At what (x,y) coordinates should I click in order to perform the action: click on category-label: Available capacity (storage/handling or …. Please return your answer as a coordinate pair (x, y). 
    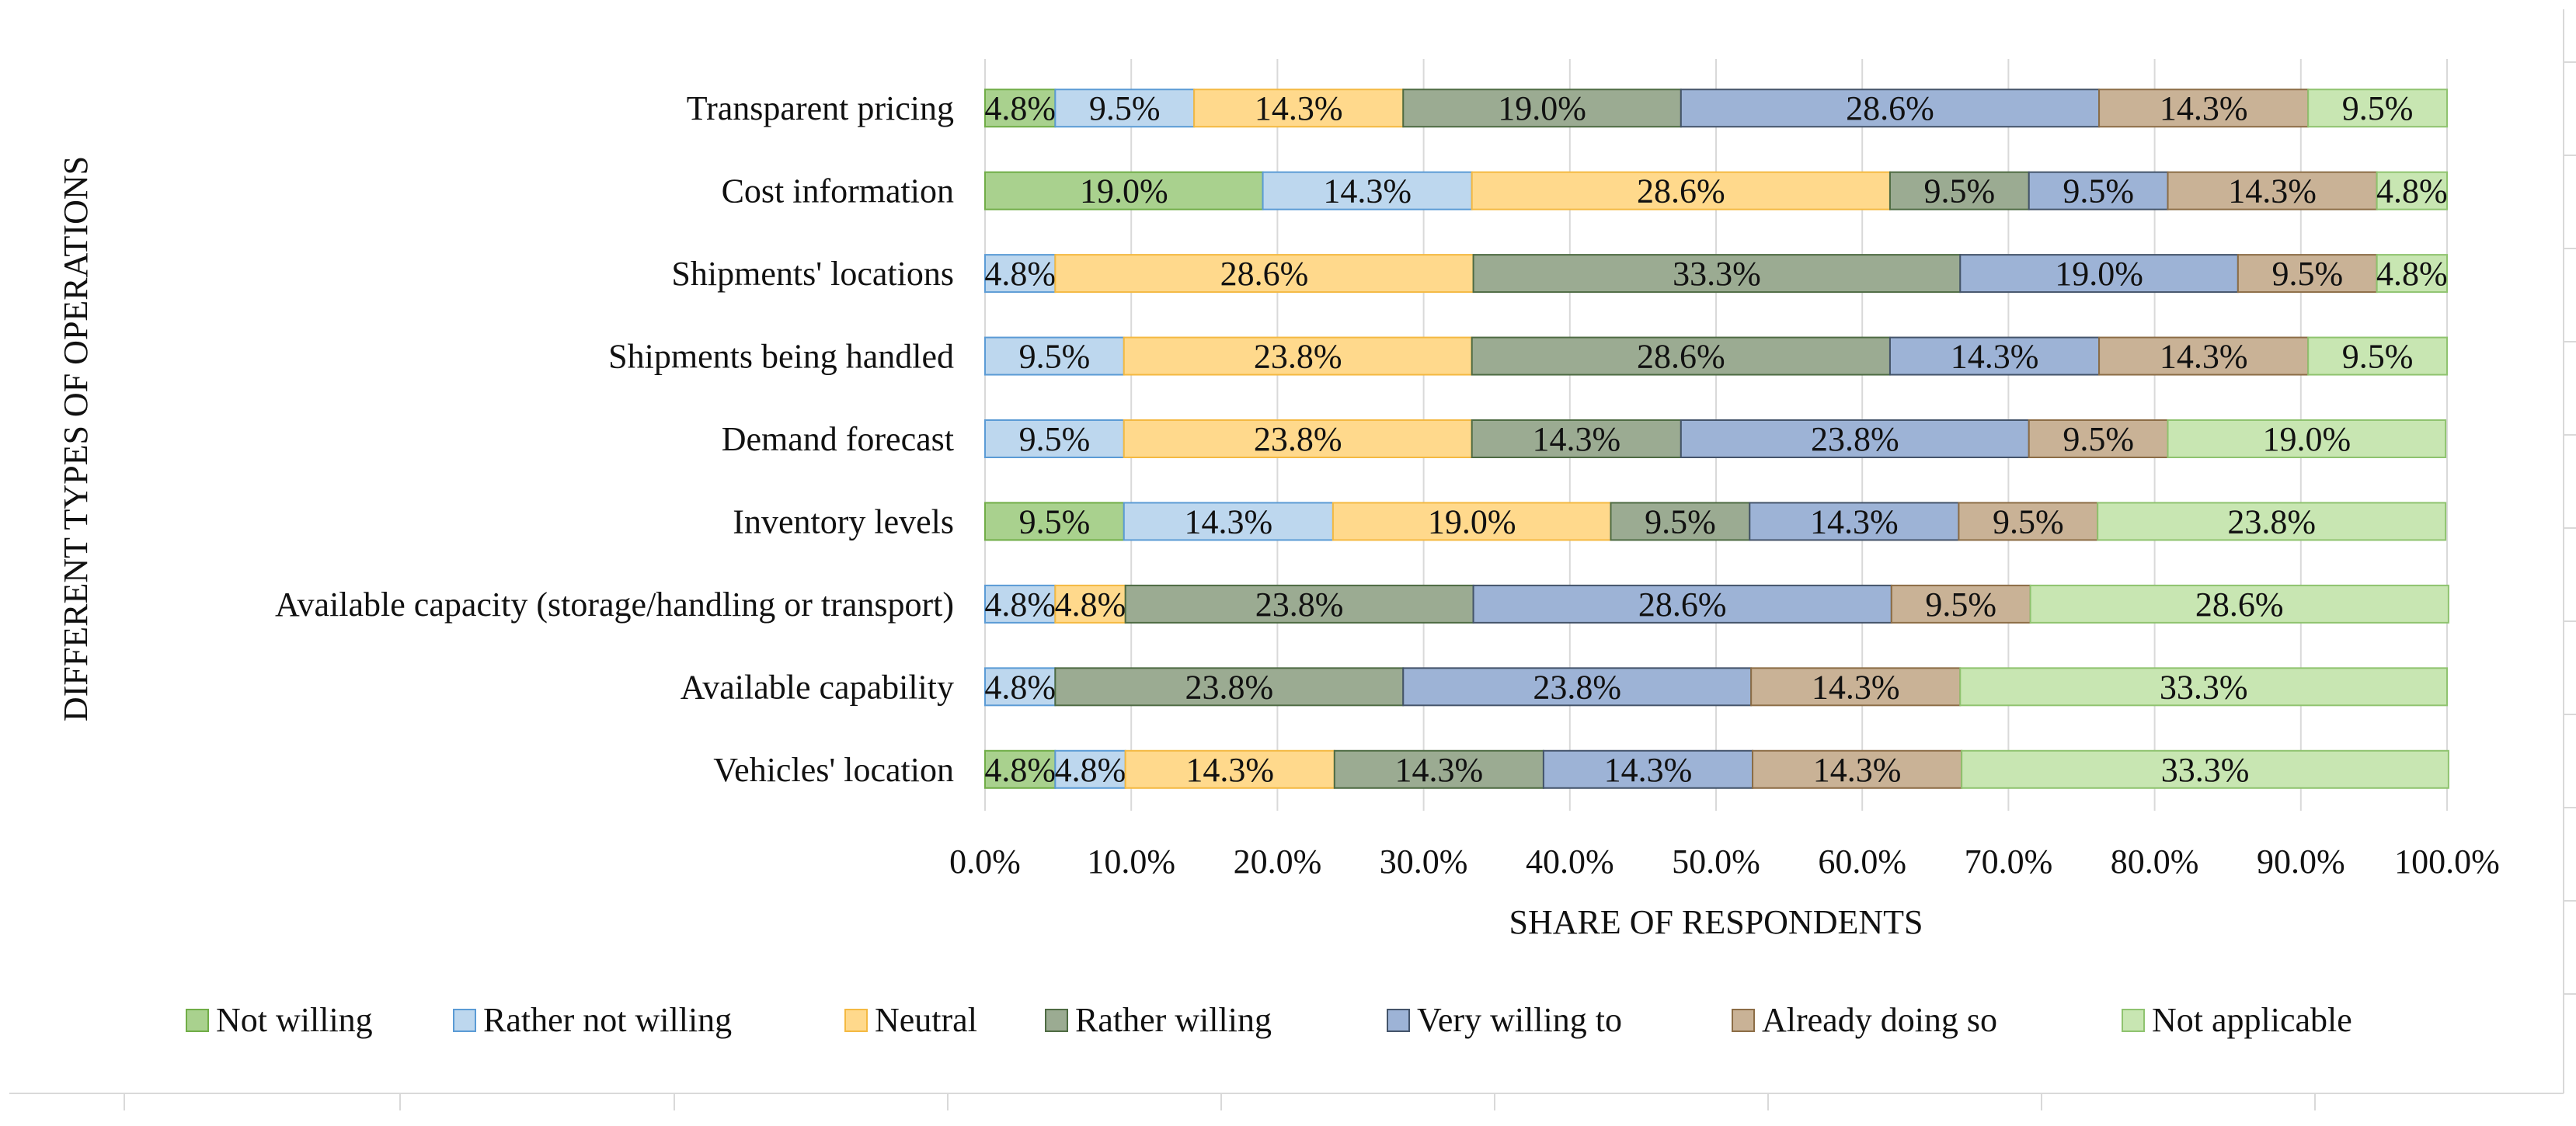
    Looking at the image, I should click on (614, 605).